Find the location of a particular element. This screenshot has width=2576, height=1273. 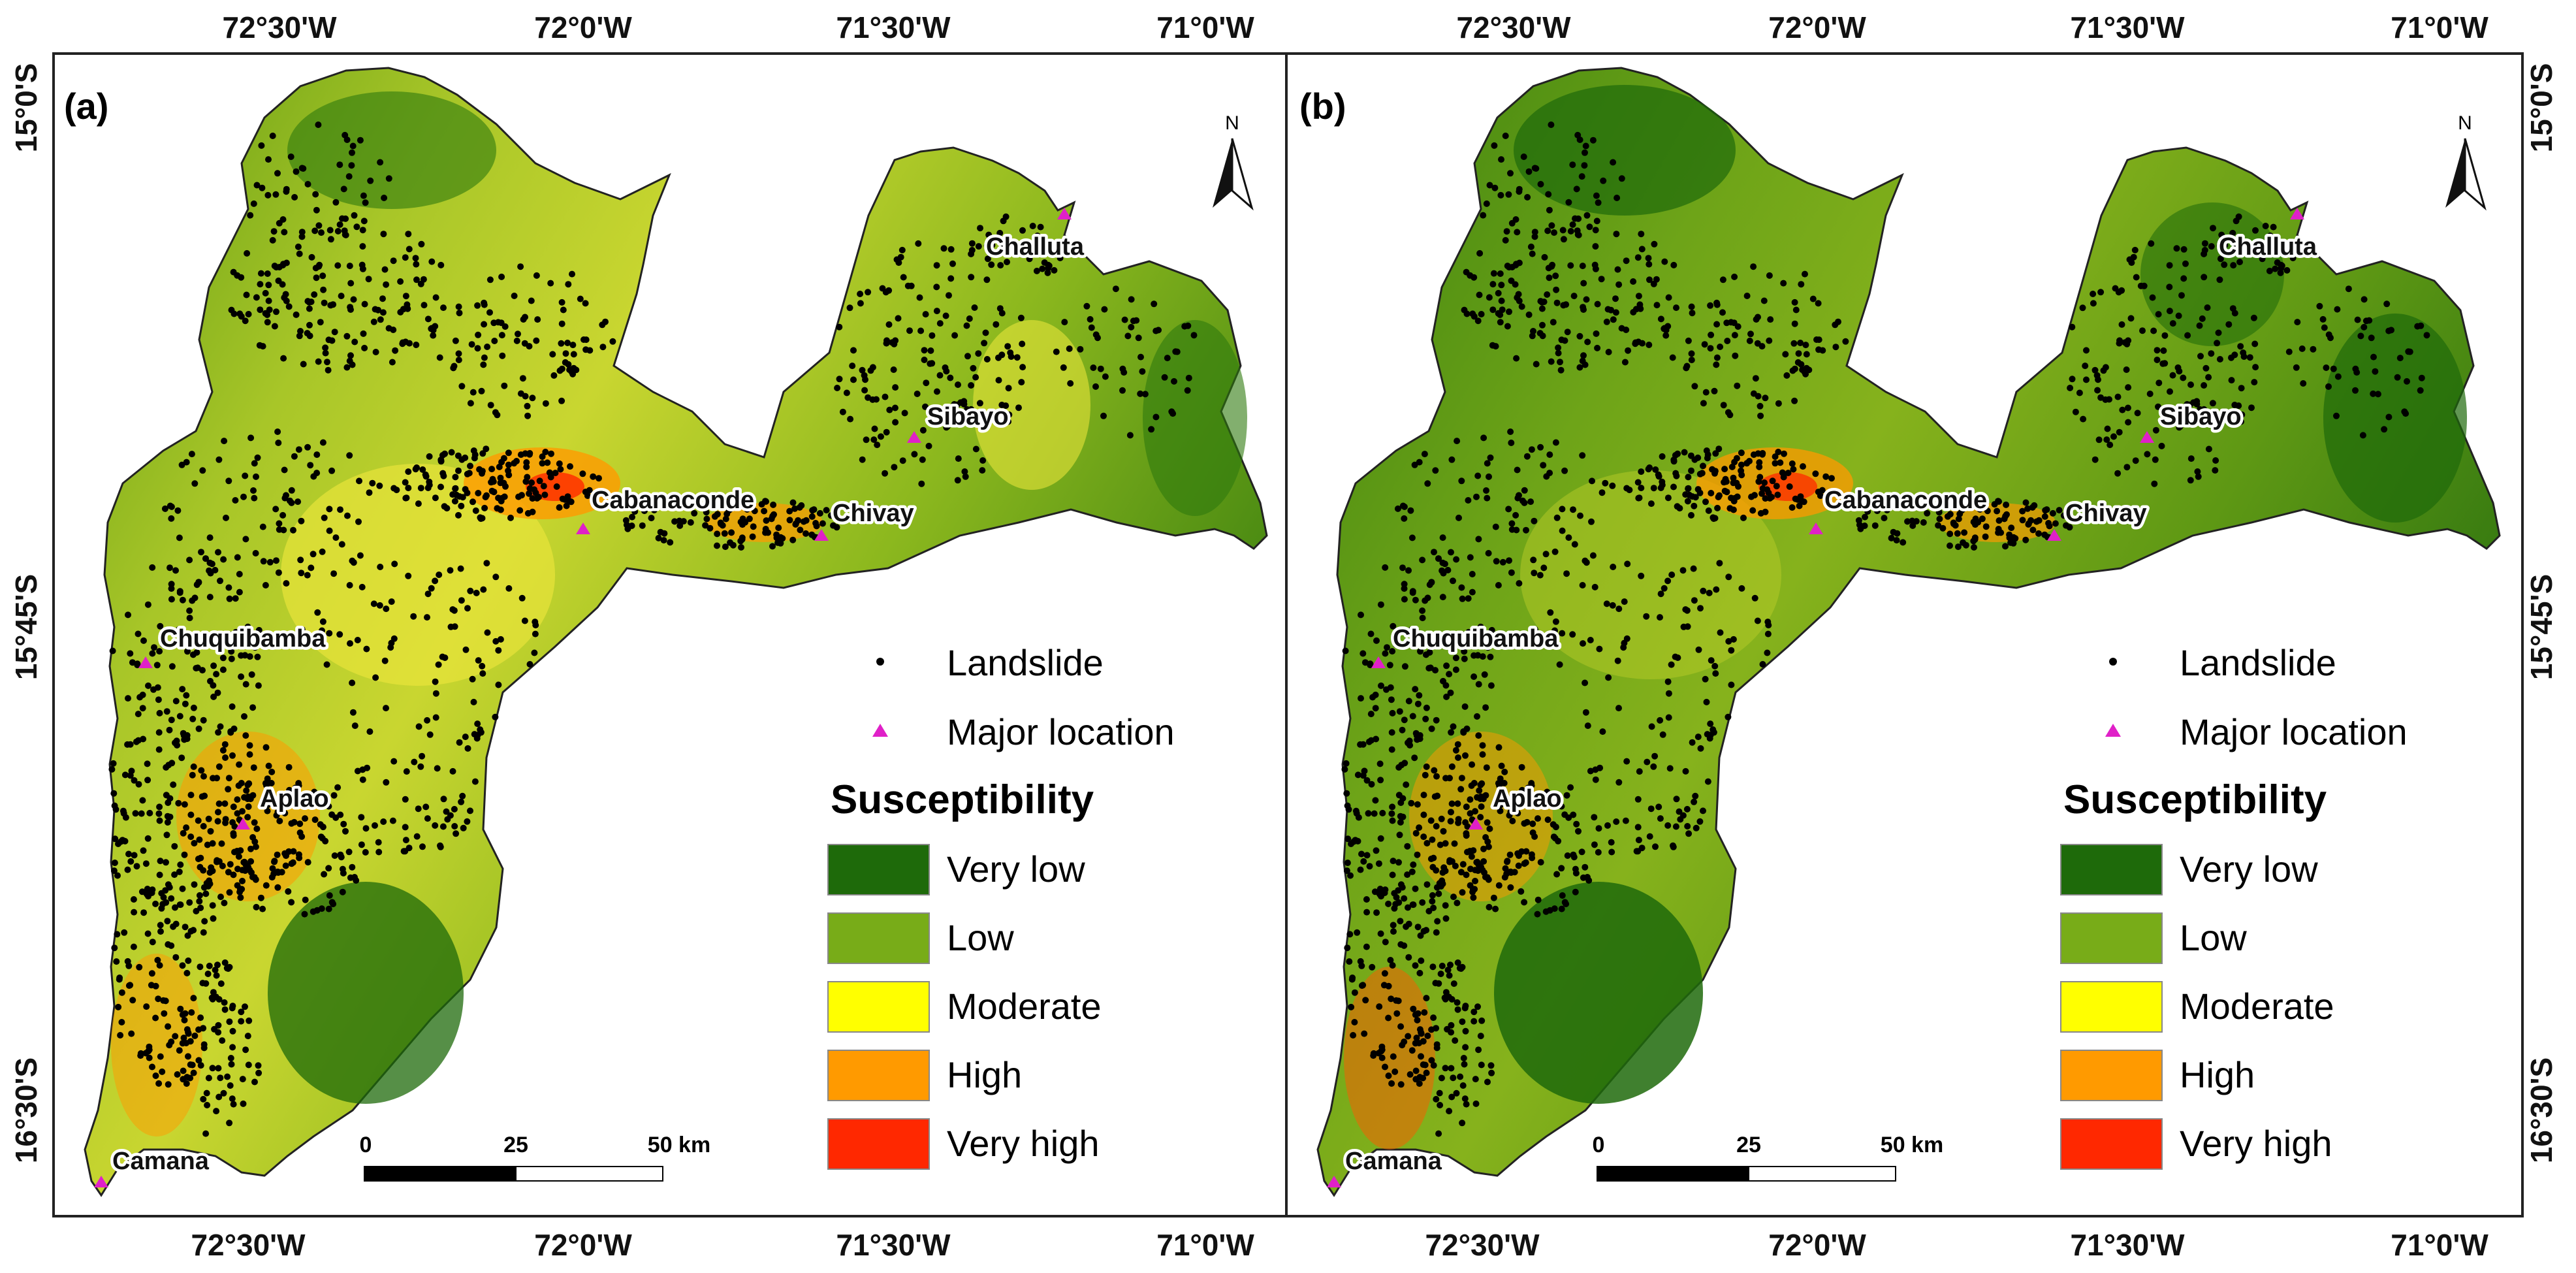

place-label: Chivay is located at coordinates (2106, 513).